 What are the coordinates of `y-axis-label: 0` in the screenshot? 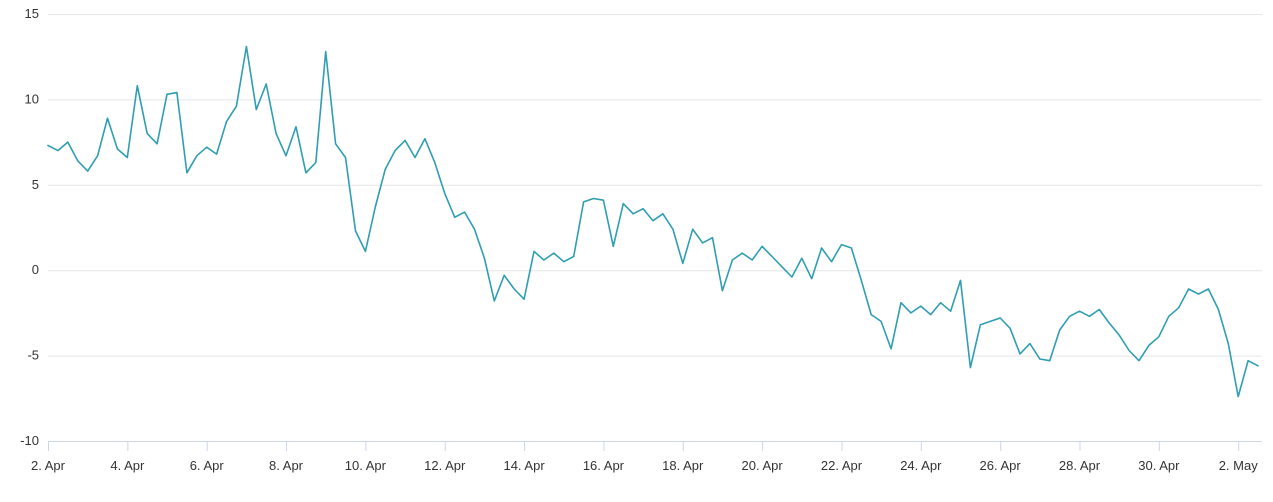 It's located at (35, 269).